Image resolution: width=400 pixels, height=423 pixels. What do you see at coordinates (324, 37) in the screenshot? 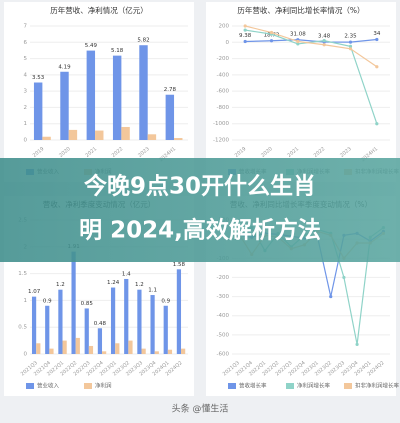
I see `value-label: 3.48` at bounding box center [324, 37].